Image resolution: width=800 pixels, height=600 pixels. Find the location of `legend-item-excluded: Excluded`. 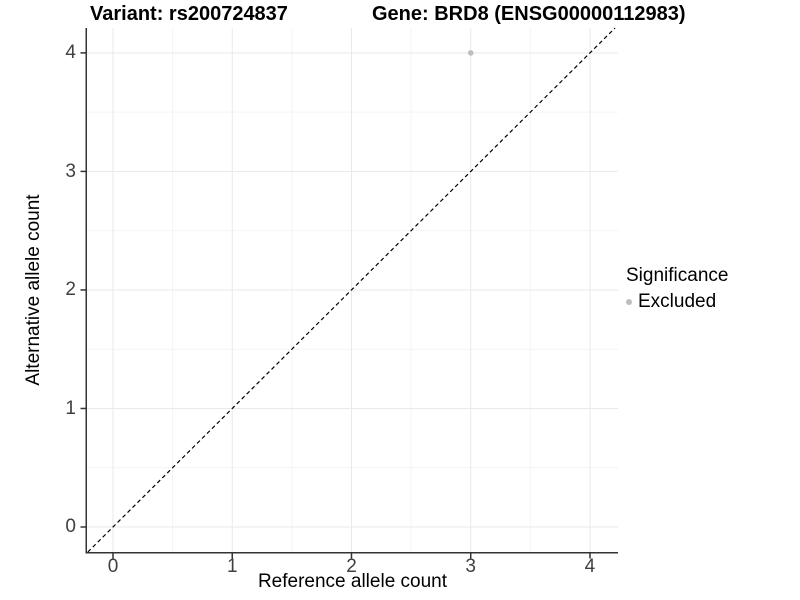

legend-item-excluded: Excluded is located at coordinates (677, 301).